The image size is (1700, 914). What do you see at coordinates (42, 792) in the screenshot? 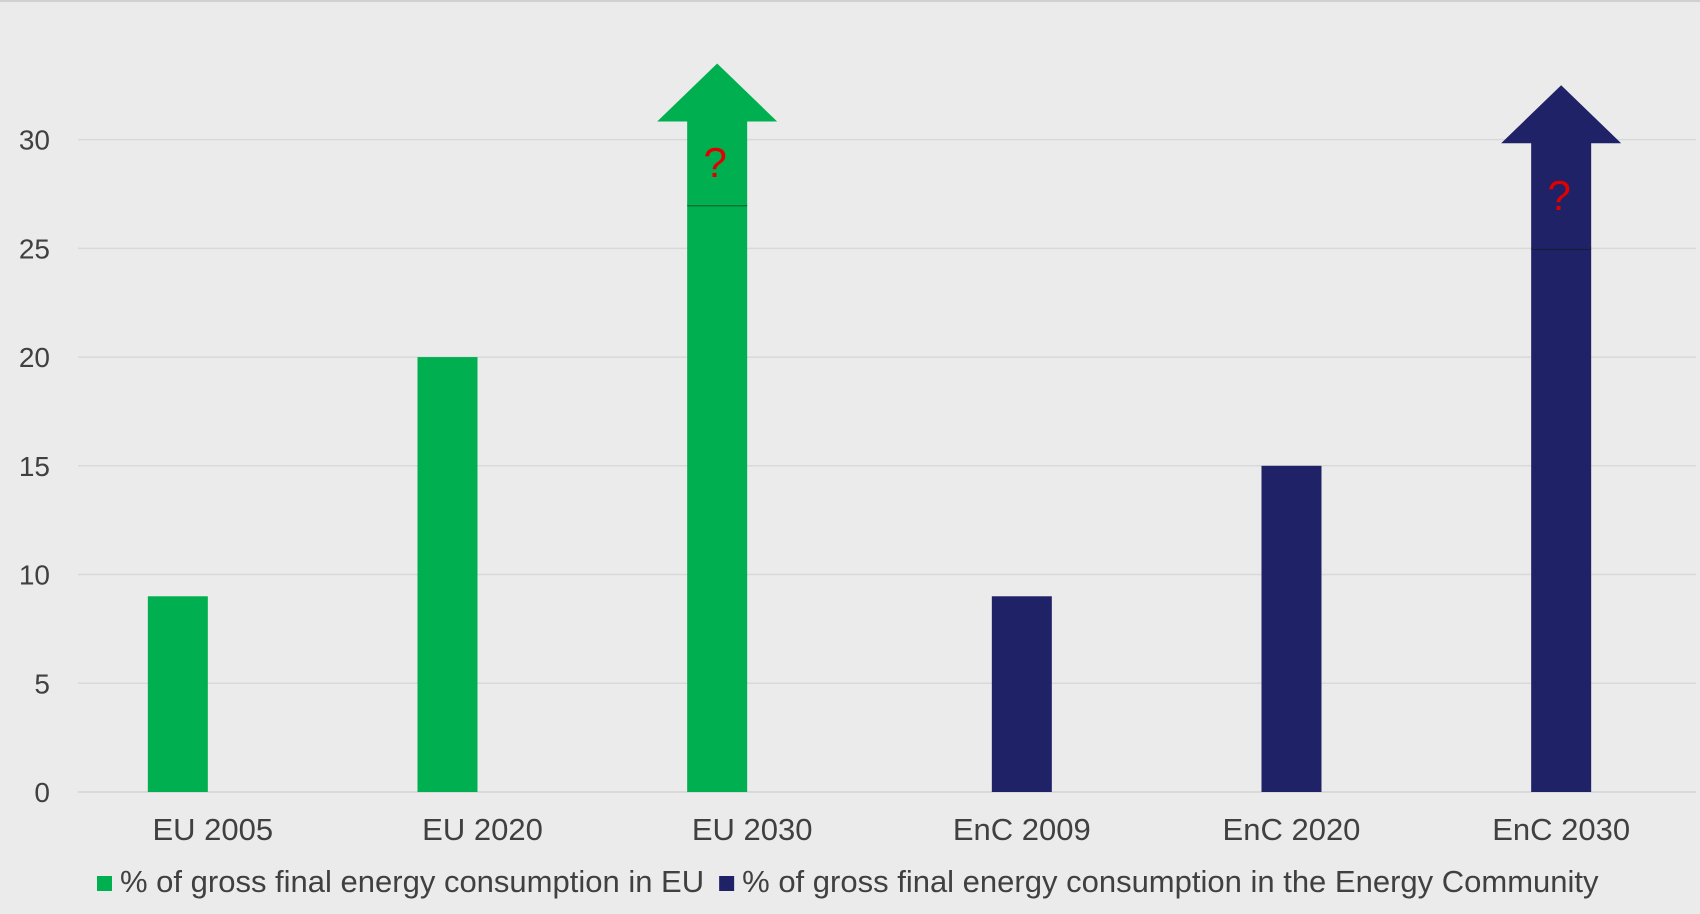
I see `y-tick-label: 0` at bounding box center [42, 792].